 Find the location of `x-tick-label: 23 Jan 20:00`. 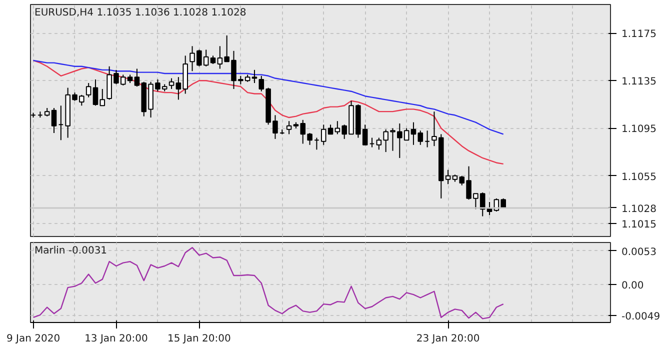

x-tick-label: 23 Jan 20:00 is located at coordinates (448, 339).